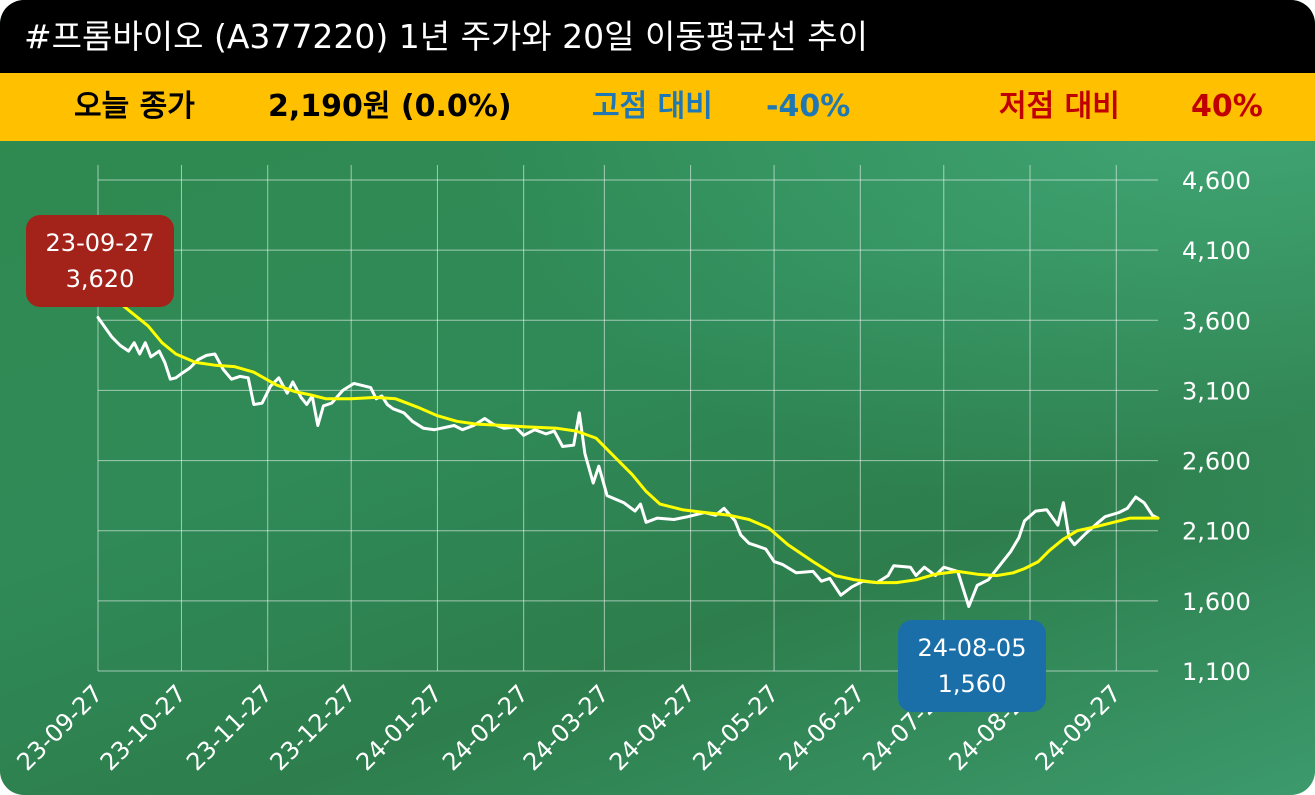  Describe the element at coordinates (972, 666) in the screenshot. I see `low-annotation-box` at that location.